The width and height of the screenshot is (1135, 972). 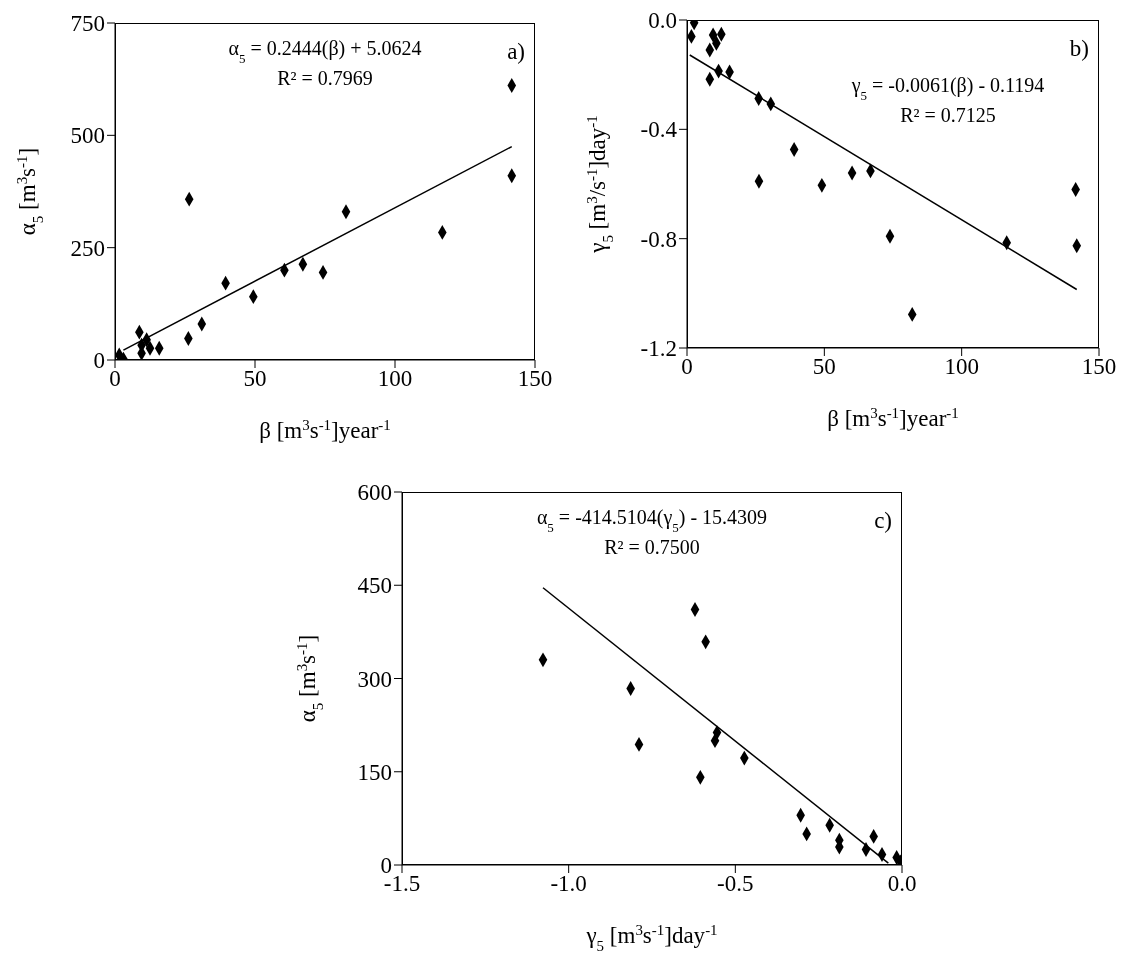 I want to click on annotation: γ$_{5}$ = -0.0061(β) - 0.1194, so click(x=947, y=88).